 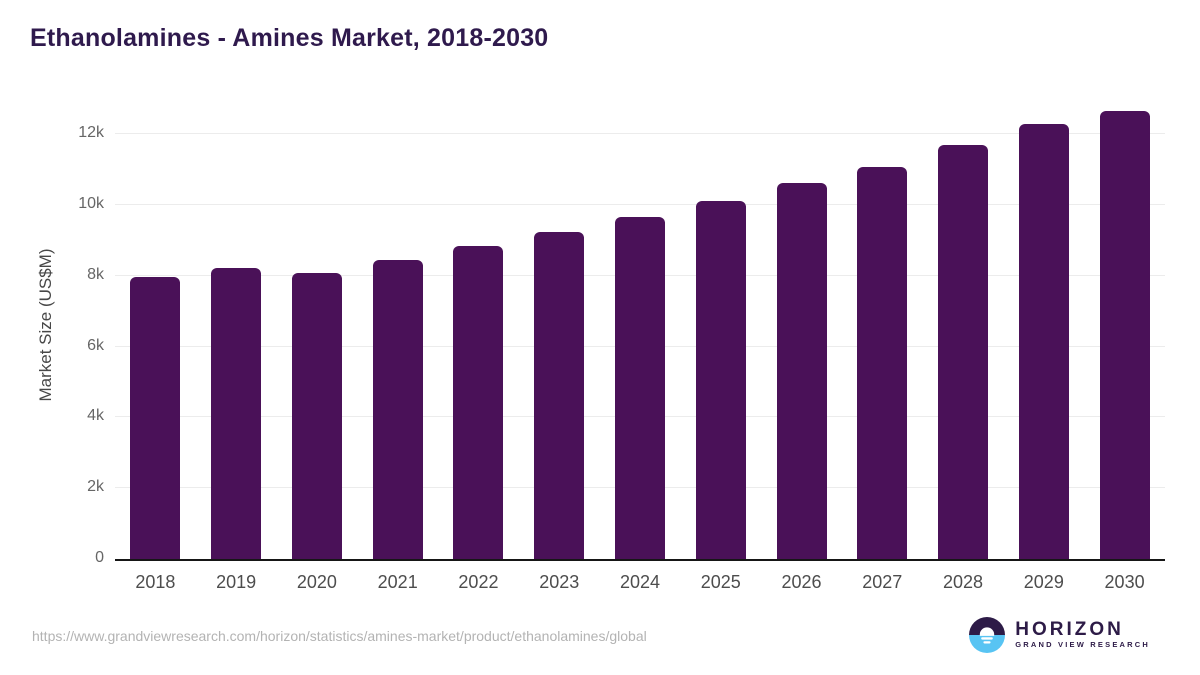 What do you see at coordinates (640, 134) in the screenshot?
I see `gridline-12k` at bounding box center [640, 134].